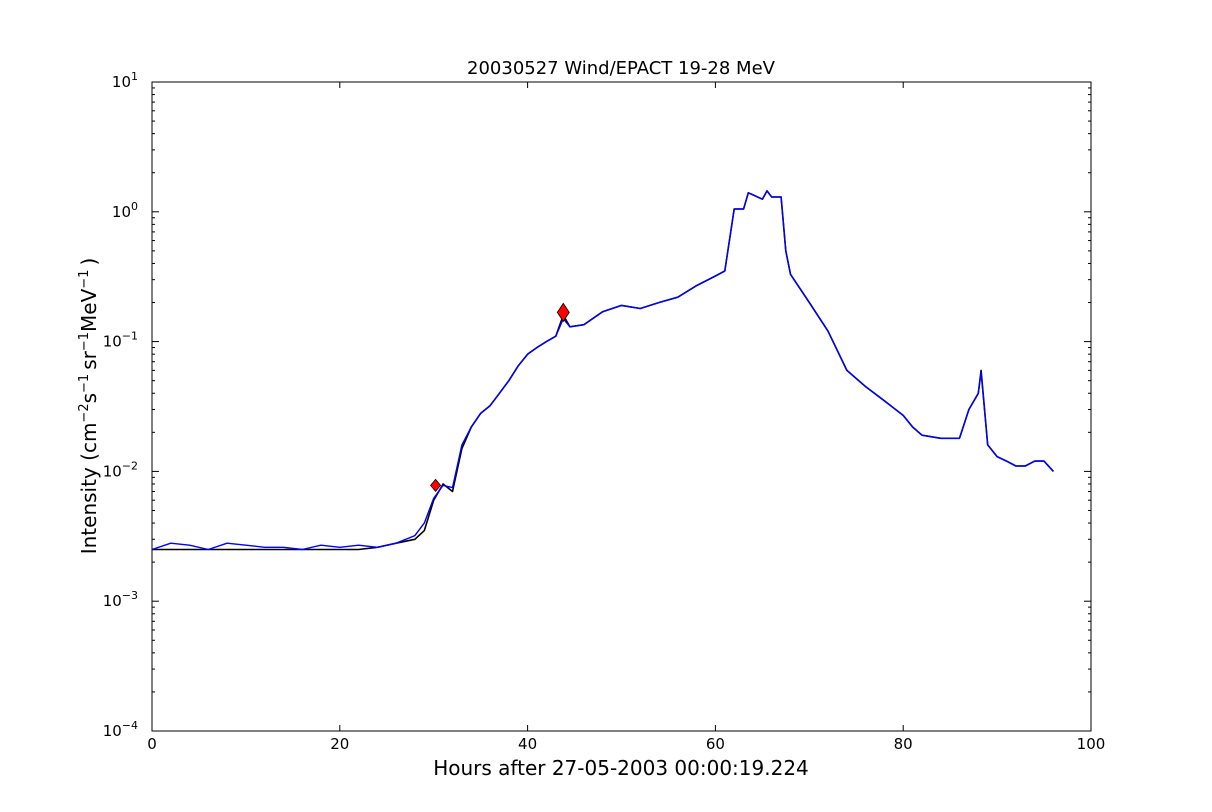  What do you see at coordinates (84, 279) in the screenshot?
I see `y-axis-title-sup4: −1` at bounding box center [84, 279].